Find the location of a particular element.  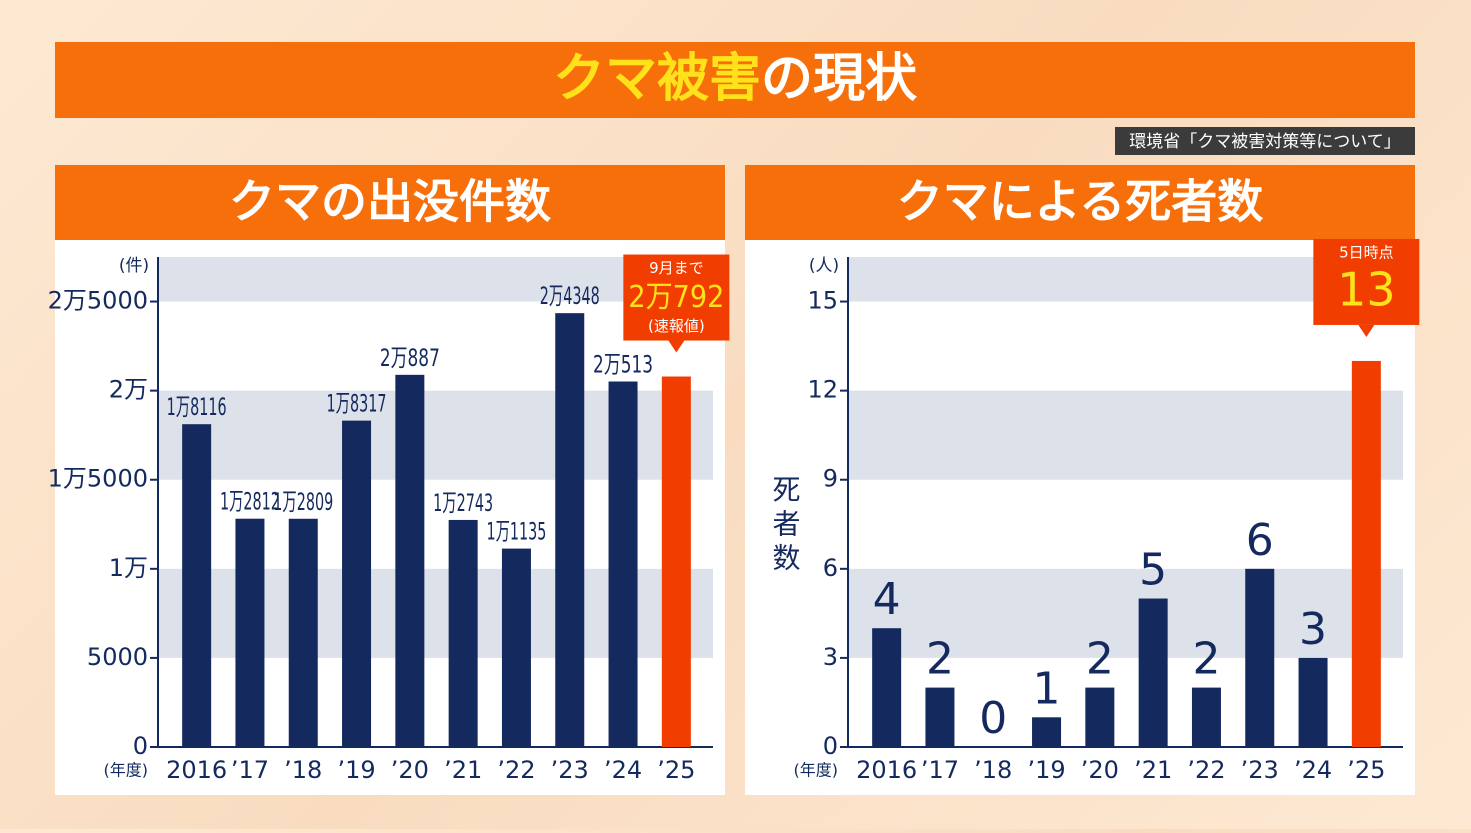

y-tick-label: 3 is located at coordinates (830, 657).